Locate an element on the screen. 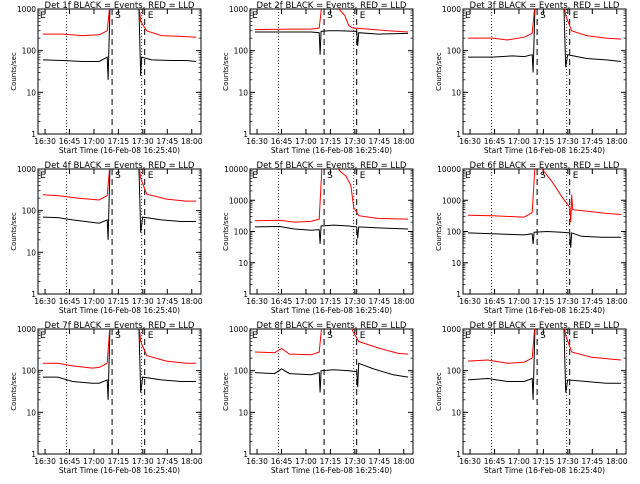  y-tick-label: 10 is located at coordinates (456, 92).